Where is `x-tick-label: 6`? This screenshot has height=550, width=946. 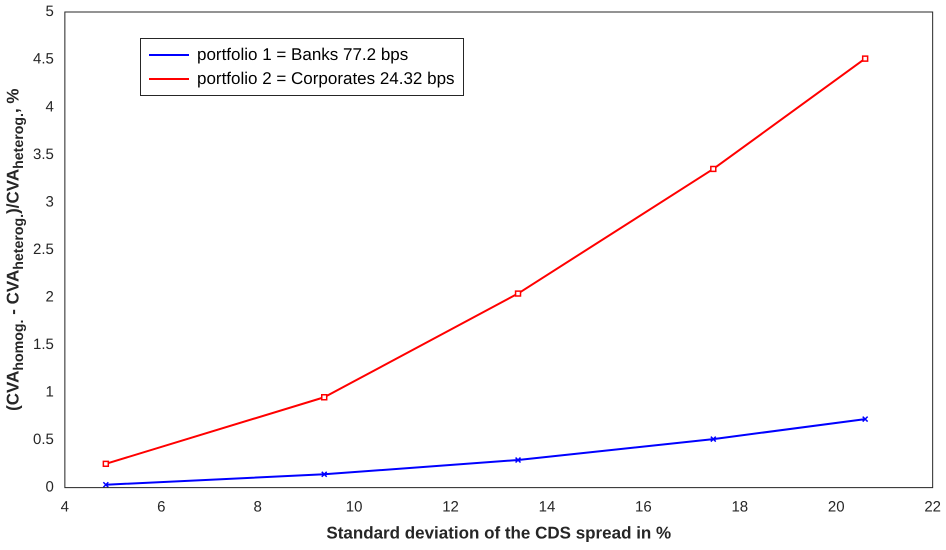
x-tick-label: 6 is located at coordinates (161, 507).